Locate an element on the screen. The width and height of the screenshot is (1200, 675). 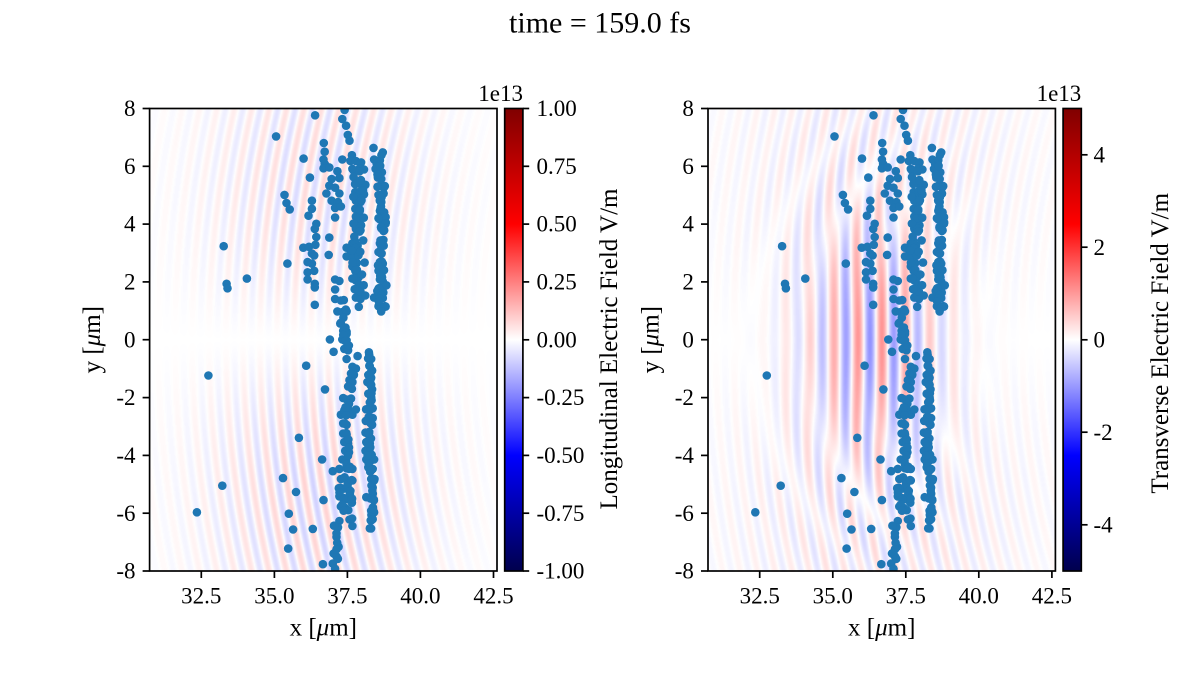
svg-text:Longitudinal Electric Field V/: Longitudinal Electric Field V/m is located at coordinates (609, 349).